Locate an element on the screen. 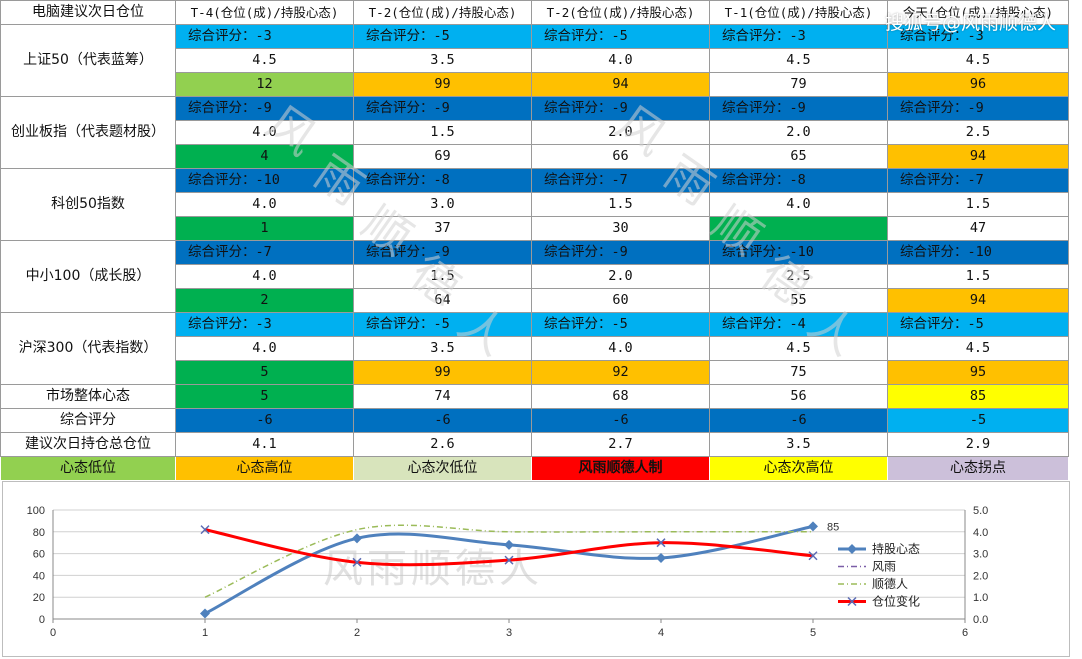 The width and height of the screenshot is (1082, 659). legend-cell: 心态高位 is located at coordinates (264, 468).